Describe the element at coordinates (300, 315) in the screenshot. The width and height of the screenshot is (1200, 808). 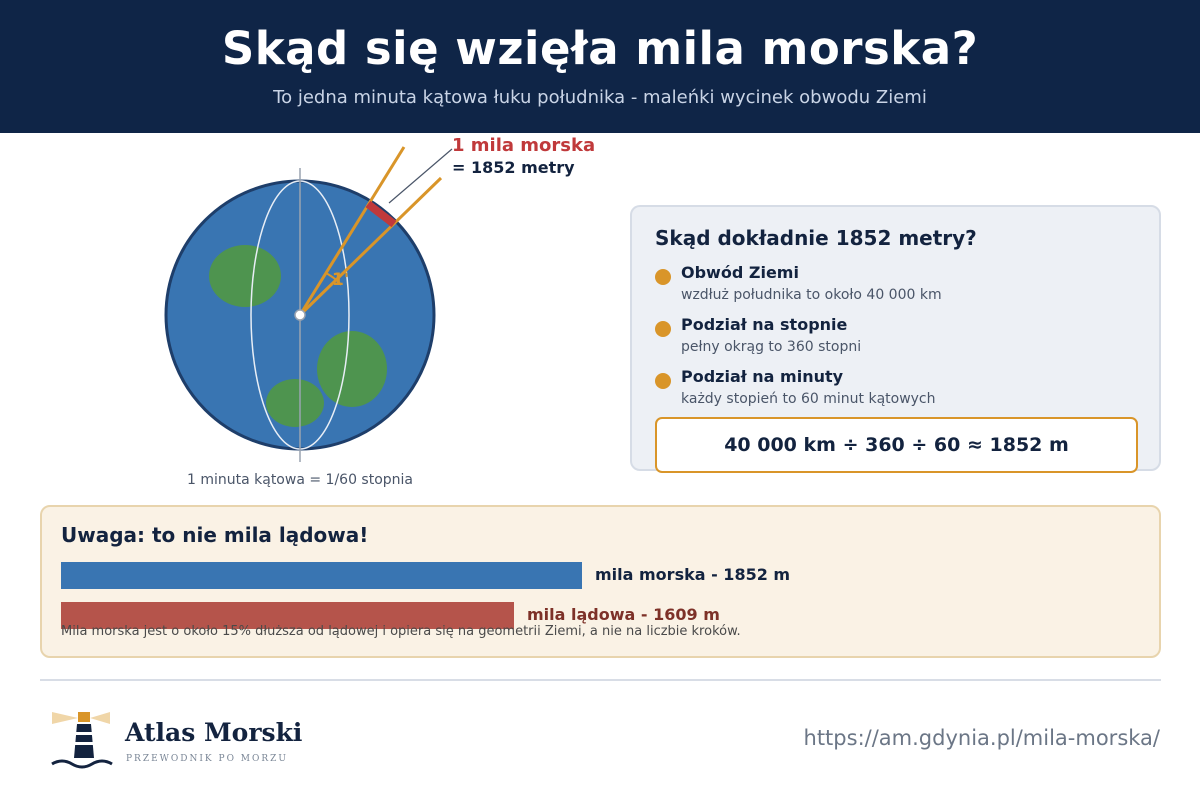
I see `globe-center-dot` at that location.